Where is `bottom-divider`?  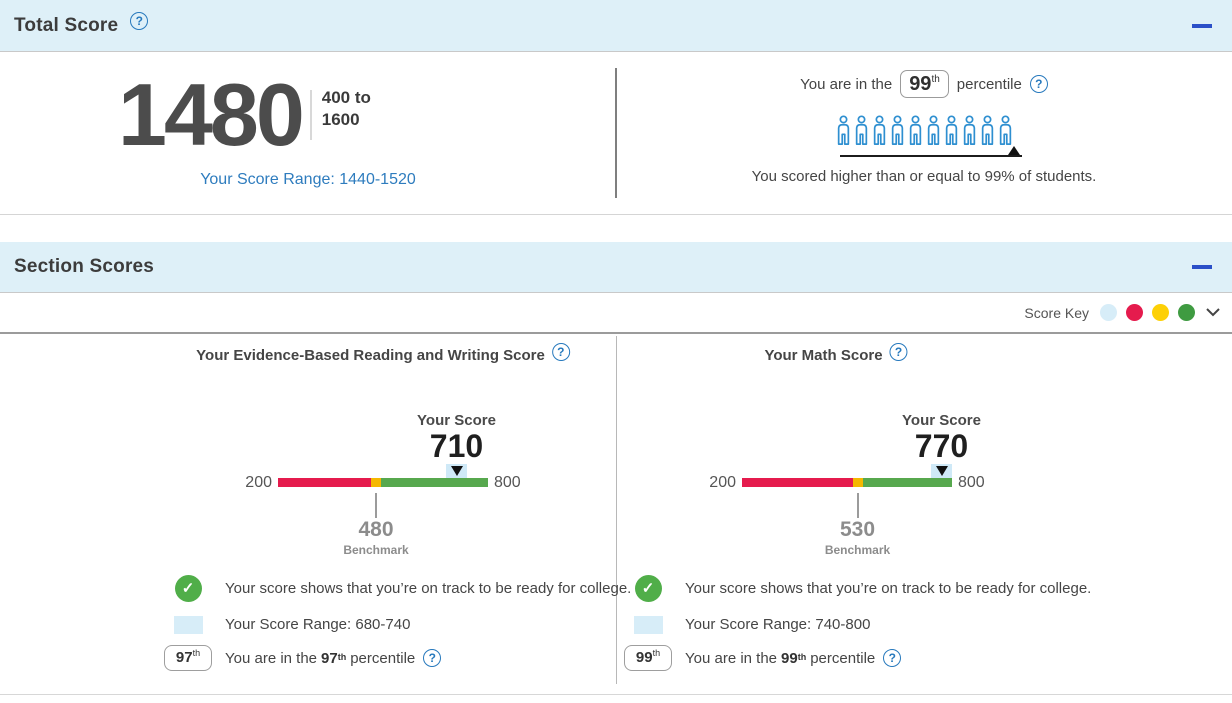 bottom-divider is located at coordinates (616, 694).